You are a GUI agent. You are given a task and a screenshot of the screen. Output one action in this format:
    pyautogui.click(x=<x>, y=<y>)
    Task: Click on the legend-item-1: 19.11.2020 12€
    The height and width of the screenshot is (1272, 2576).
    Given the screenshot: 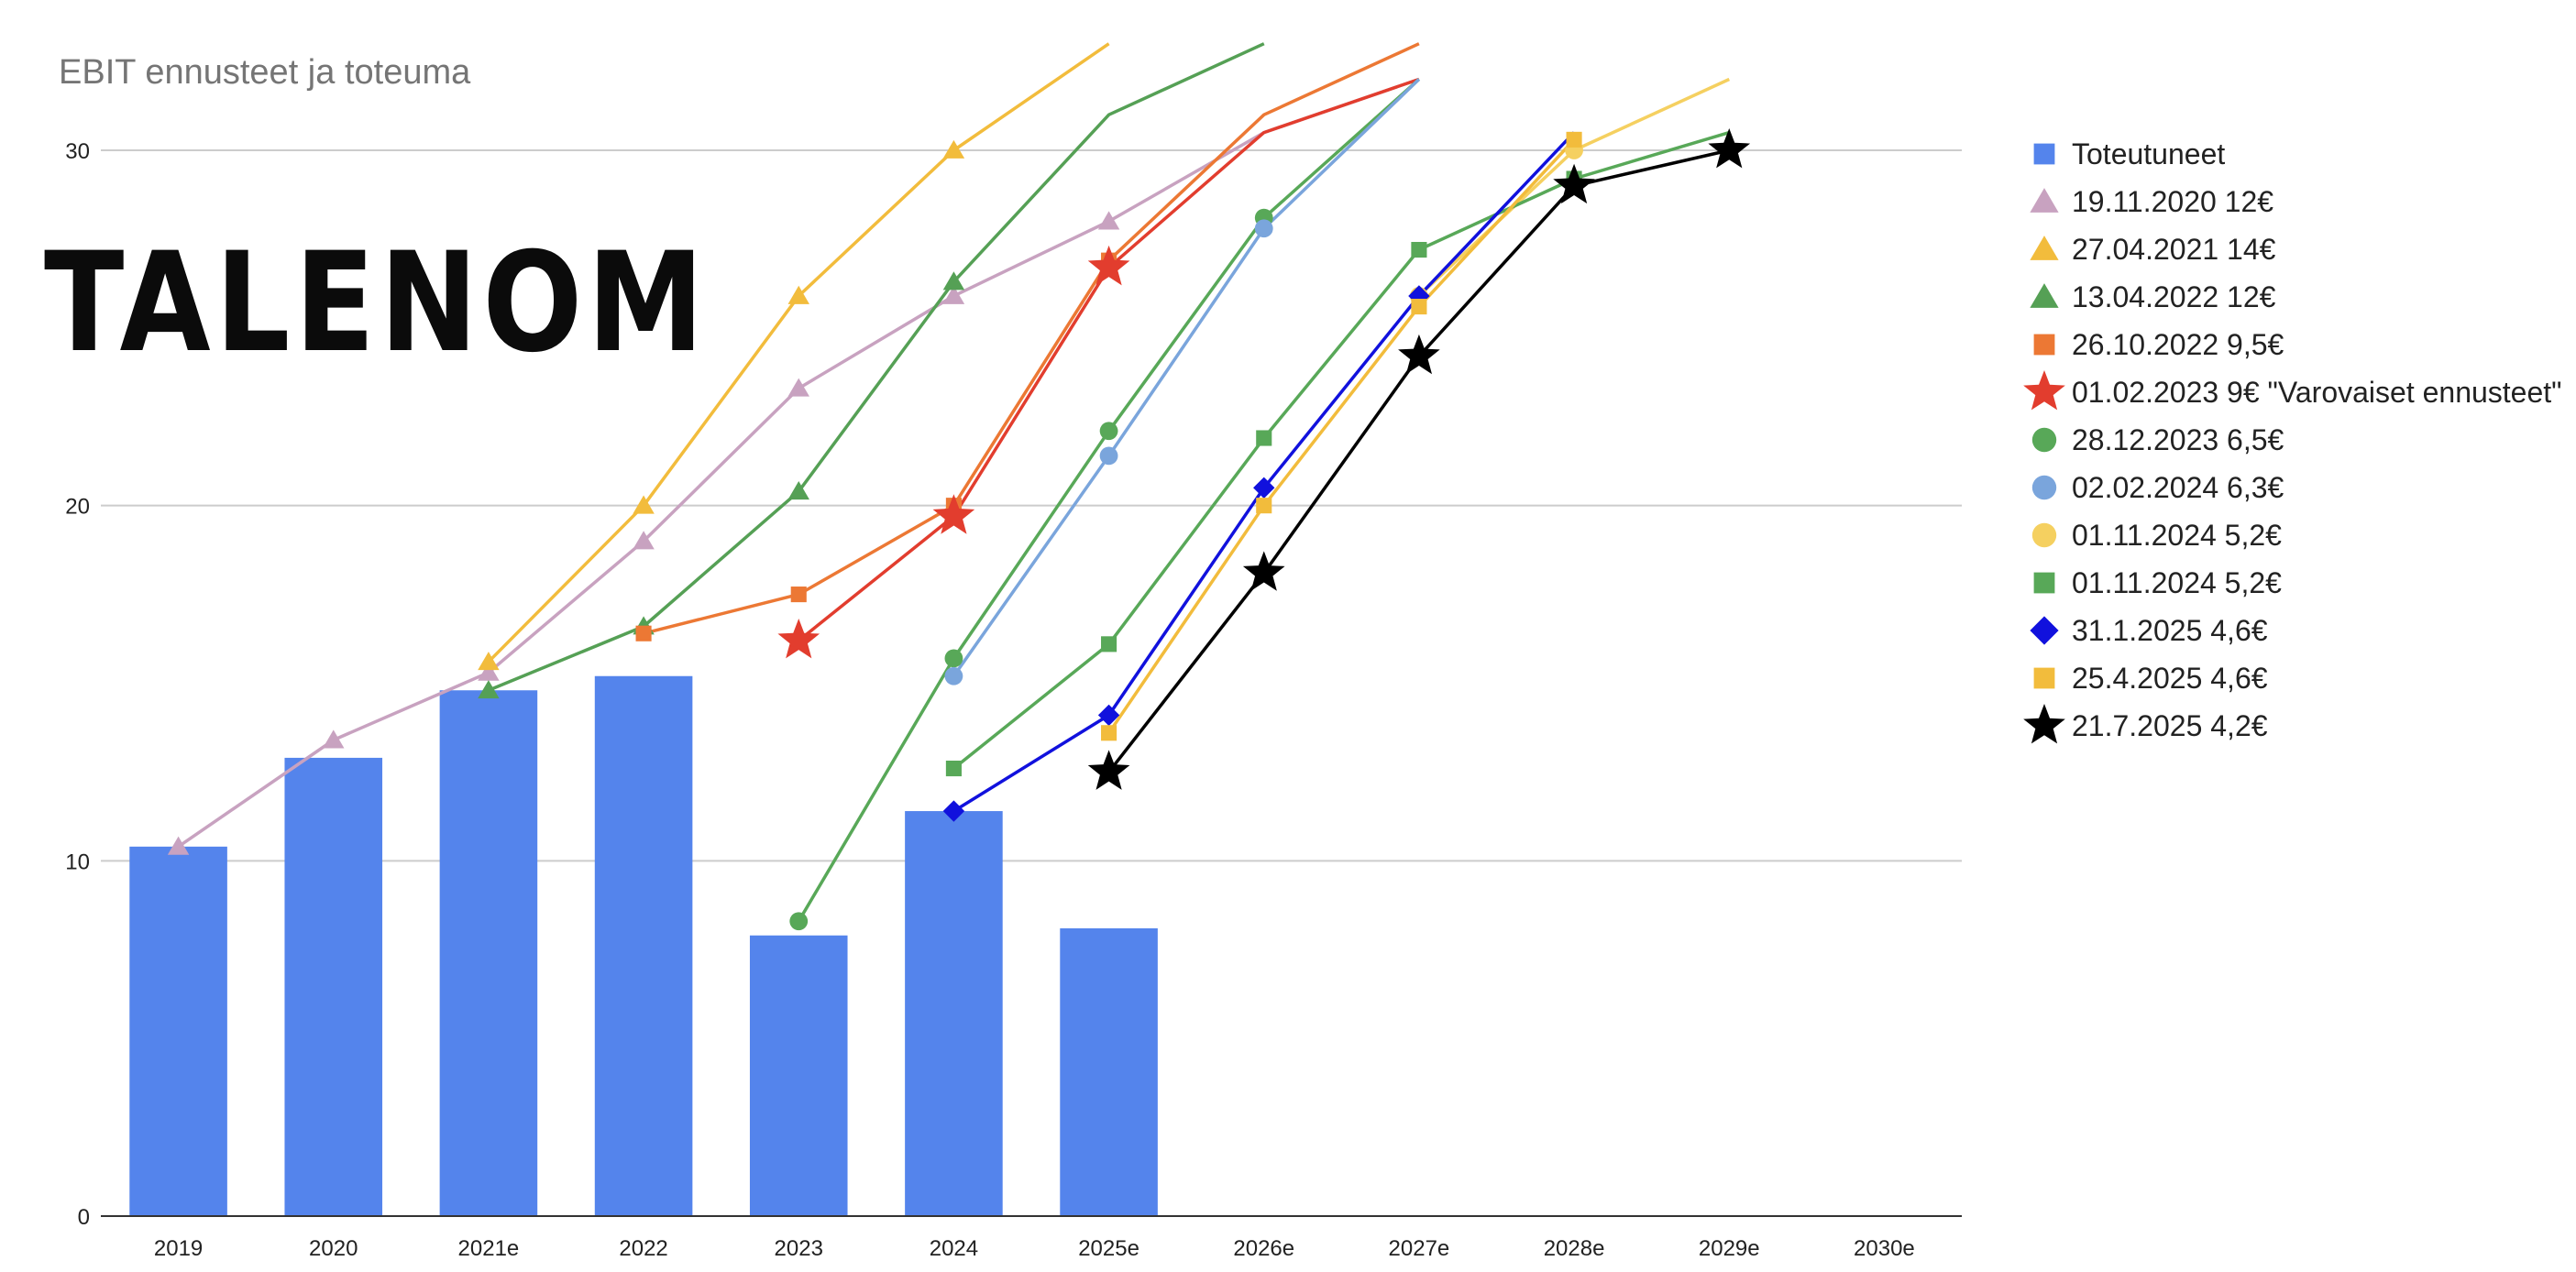 What is the action you would take?
    pyautogui.click(x=2151, y=202)
    